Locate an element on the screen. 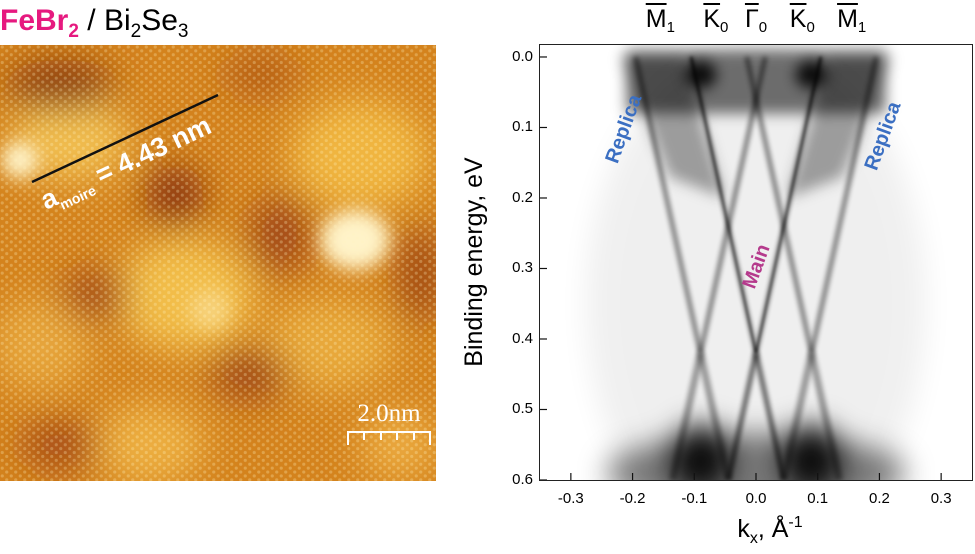  y-tick-label: 0.4 is located at coordinates (522, 338).